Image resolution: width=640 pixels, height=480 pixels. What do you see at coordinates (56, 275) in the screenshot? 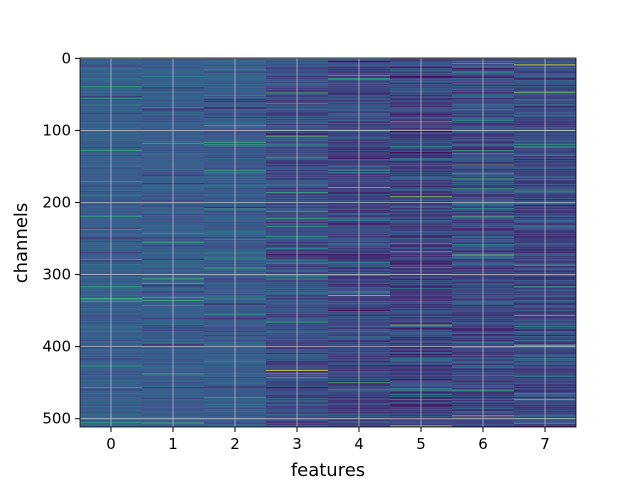
I see `y-tick-label: 300` at bounding box center [56, 275].